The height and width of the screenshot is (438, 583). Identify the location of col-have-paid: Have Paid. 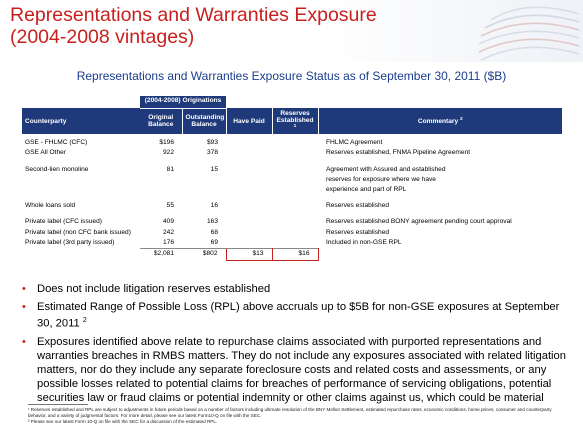
(248, 121).